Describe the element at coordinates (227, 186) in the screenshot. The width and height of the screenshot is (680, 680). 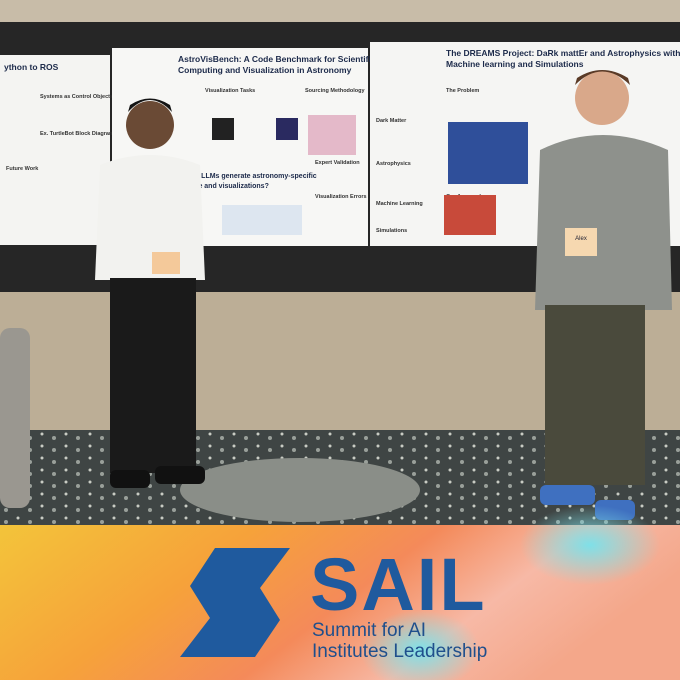
I see `poster-question: code and visualizations?` at that location.